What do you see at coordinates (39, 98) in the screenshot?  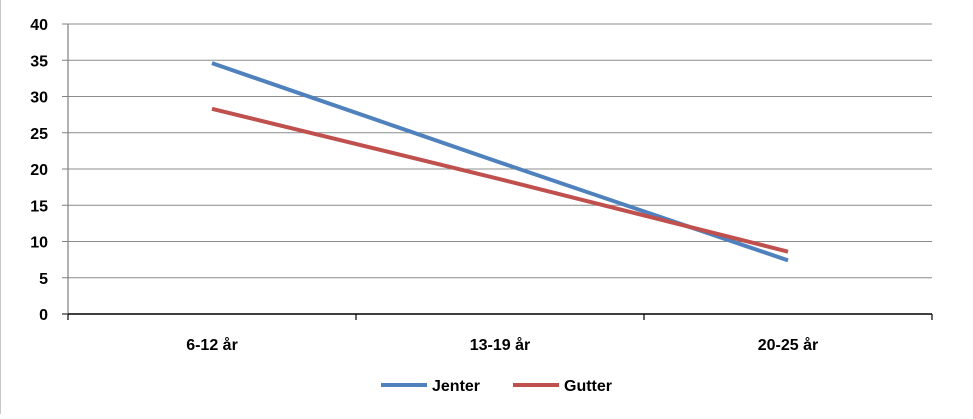 I see `y-tick-label: 30` at bounding box center [39, 98].